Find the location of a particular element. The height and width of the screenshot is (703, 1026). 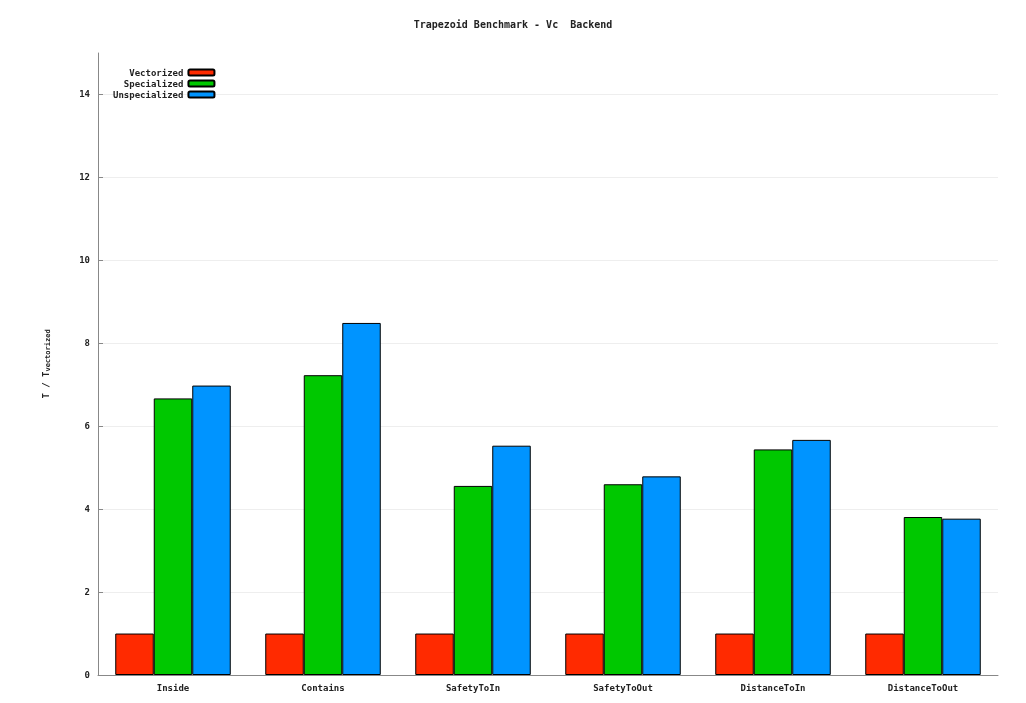

legend-label: Vectorized is located at coordinates (156, 72).